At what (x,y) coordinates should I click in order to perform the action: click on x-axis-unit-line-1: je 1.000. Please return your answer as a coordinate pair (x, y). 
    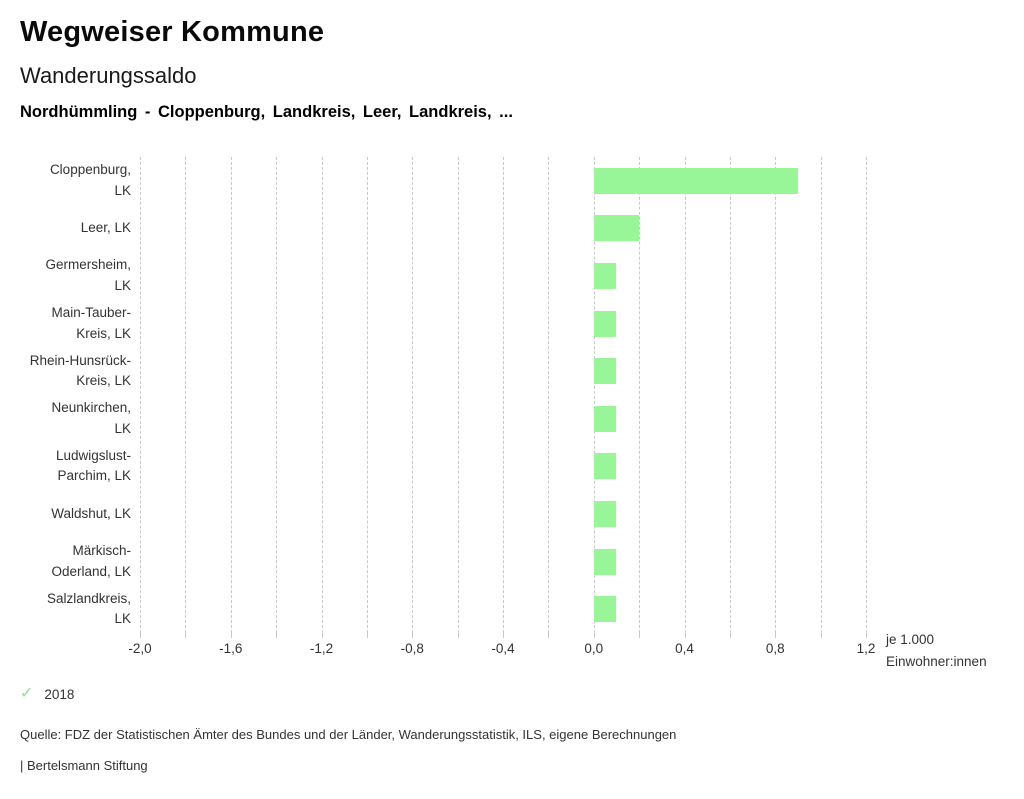
    Looking at the image, I should click on (910, 639).